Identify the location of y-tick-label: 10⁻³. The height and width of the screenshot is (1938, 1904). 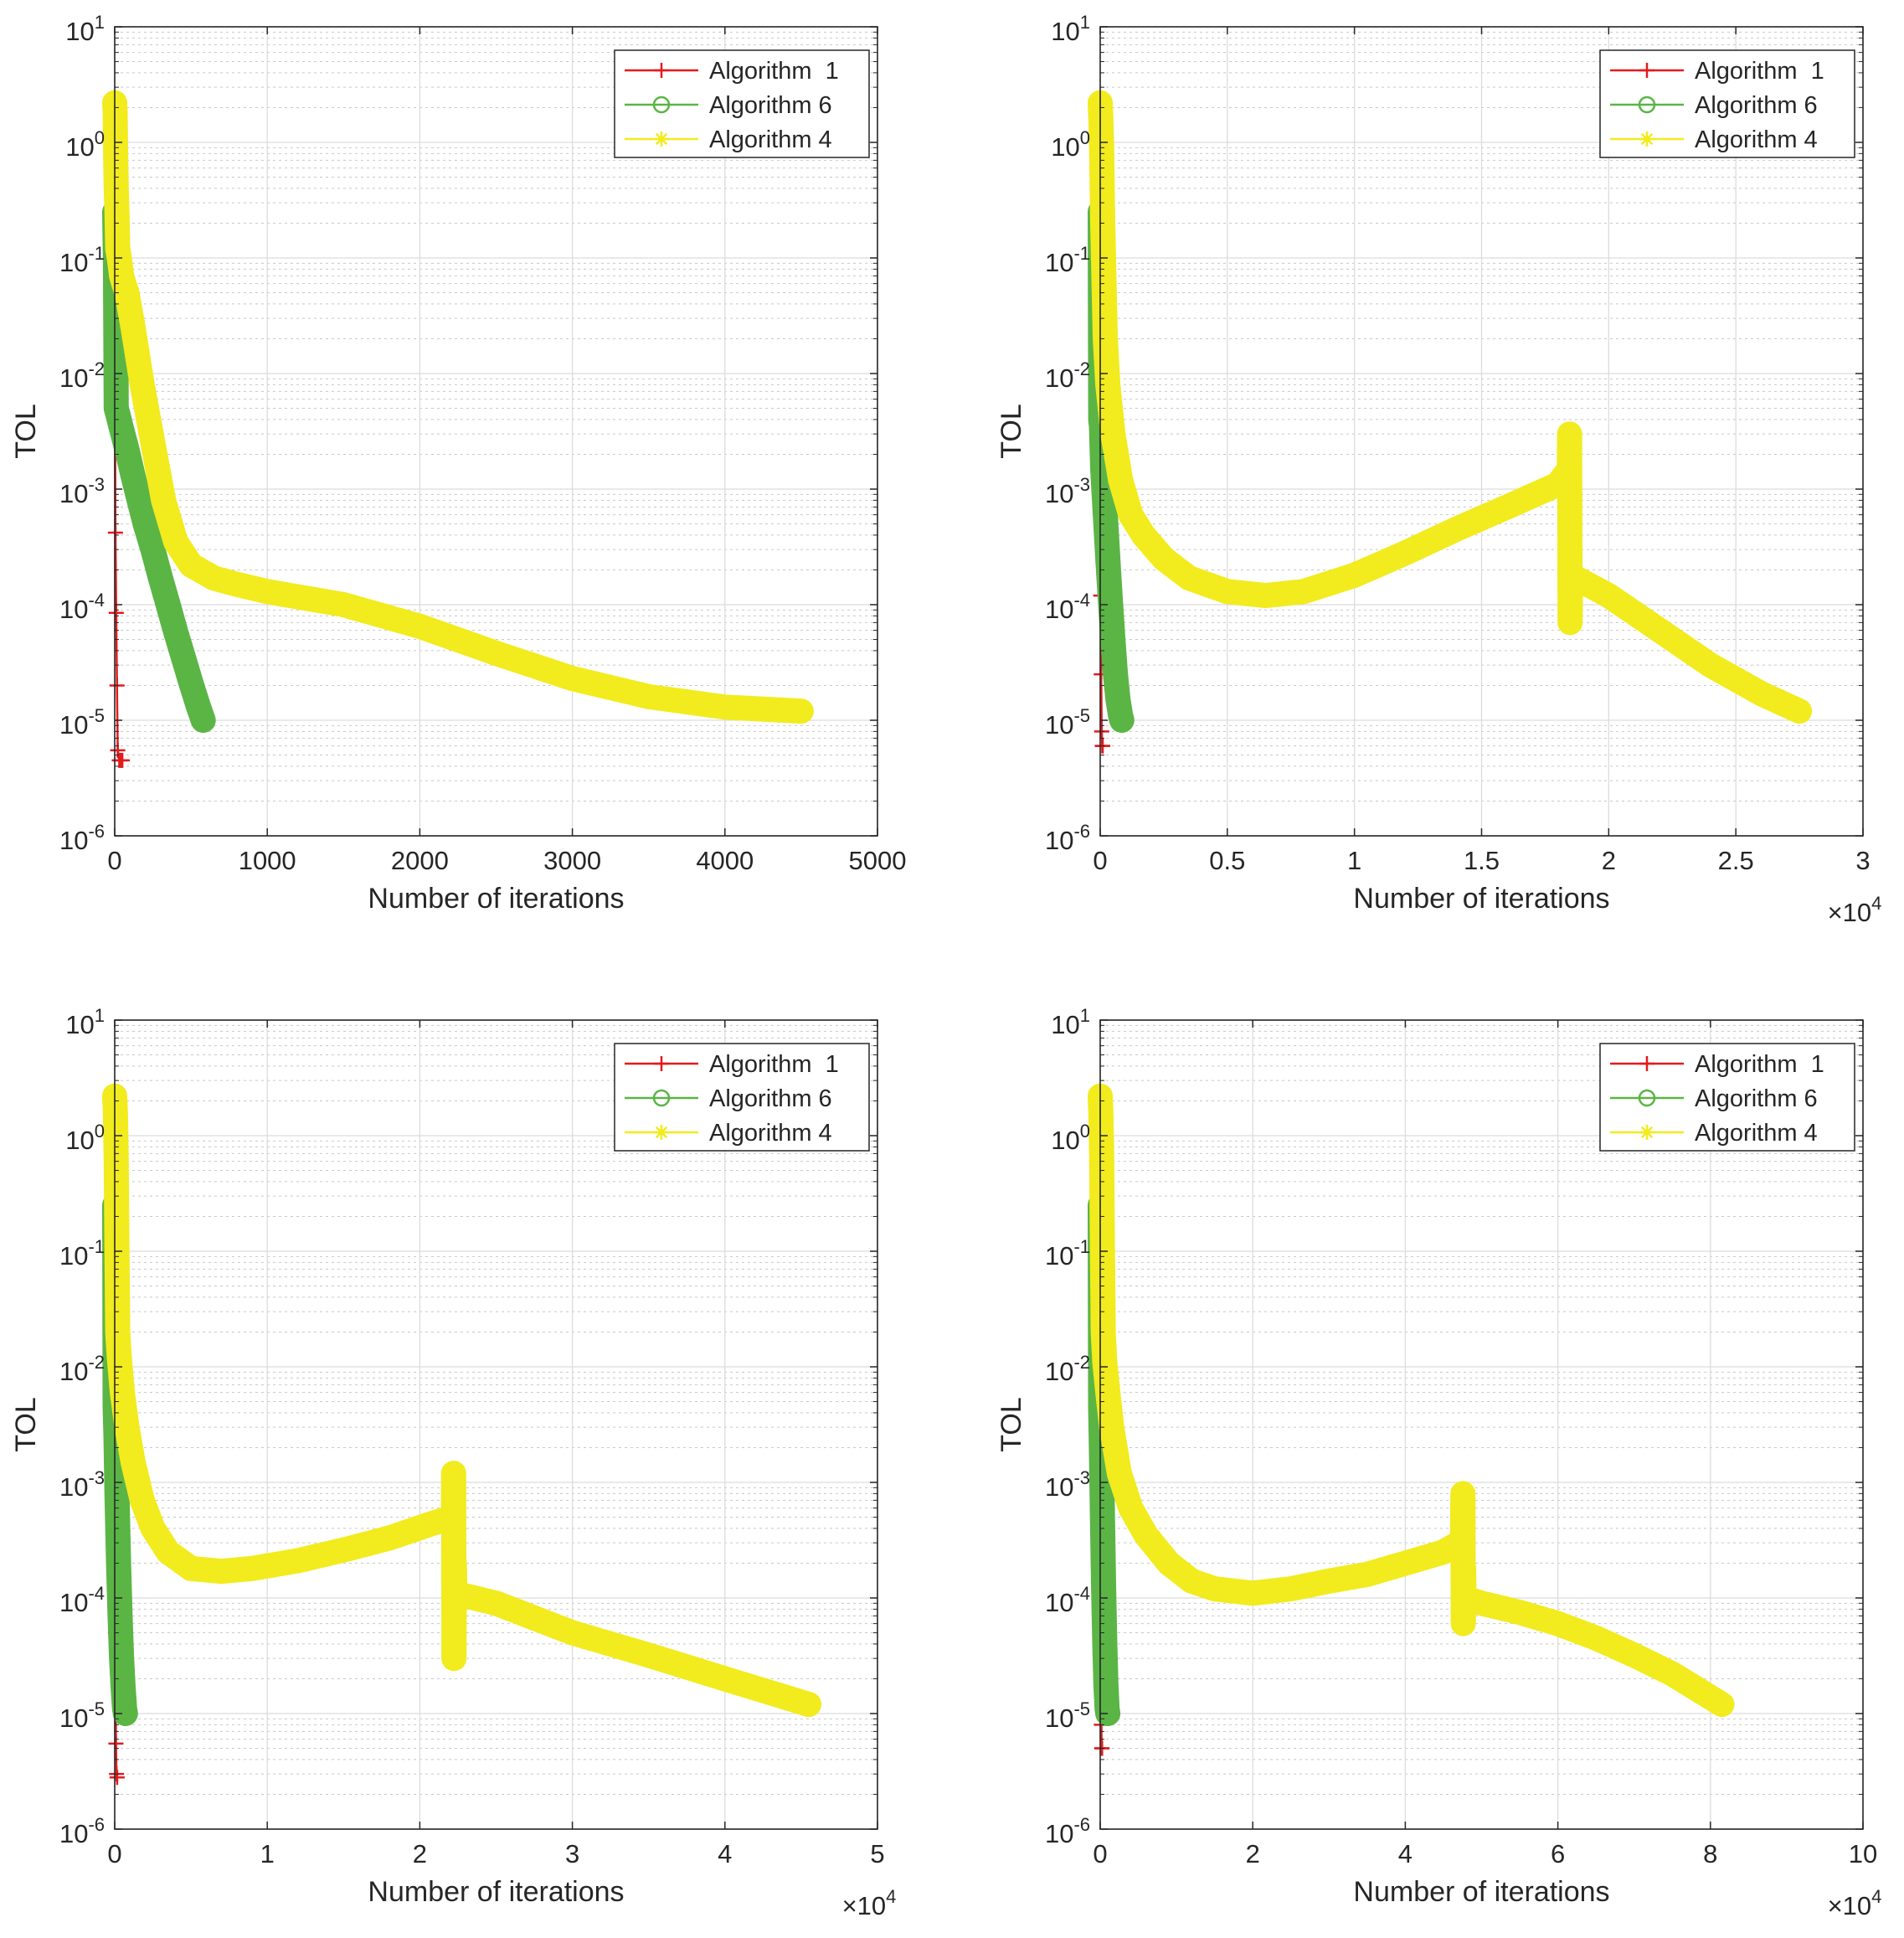
(1067, 1484).